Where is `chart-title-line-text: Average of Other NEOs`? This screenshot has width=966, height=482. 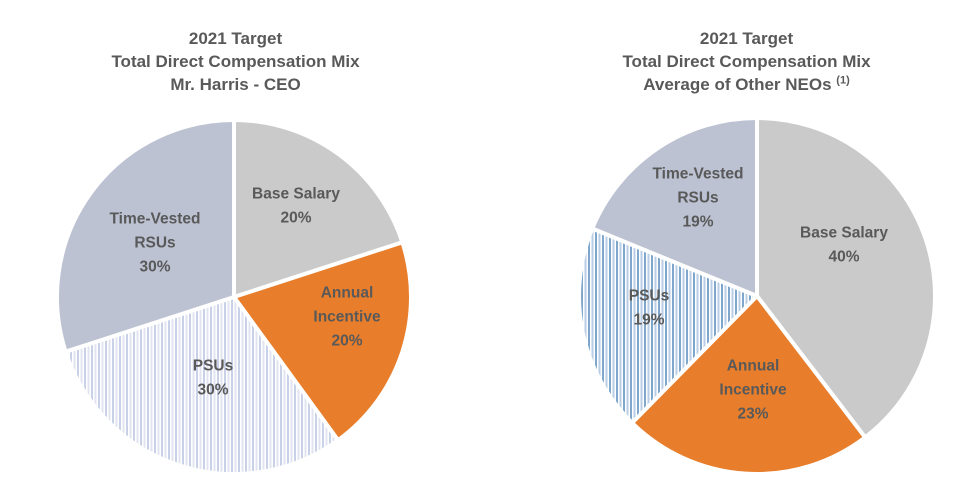 chart-title-line-text: Average of Other NEOs is located at coordinates (737, 84).